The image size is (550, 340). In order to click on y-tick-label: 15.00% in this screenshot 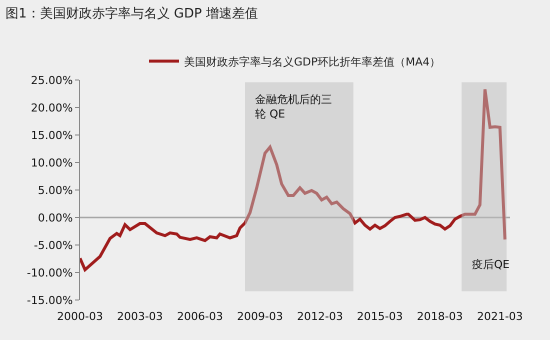, I will do `click(51, 135)`.